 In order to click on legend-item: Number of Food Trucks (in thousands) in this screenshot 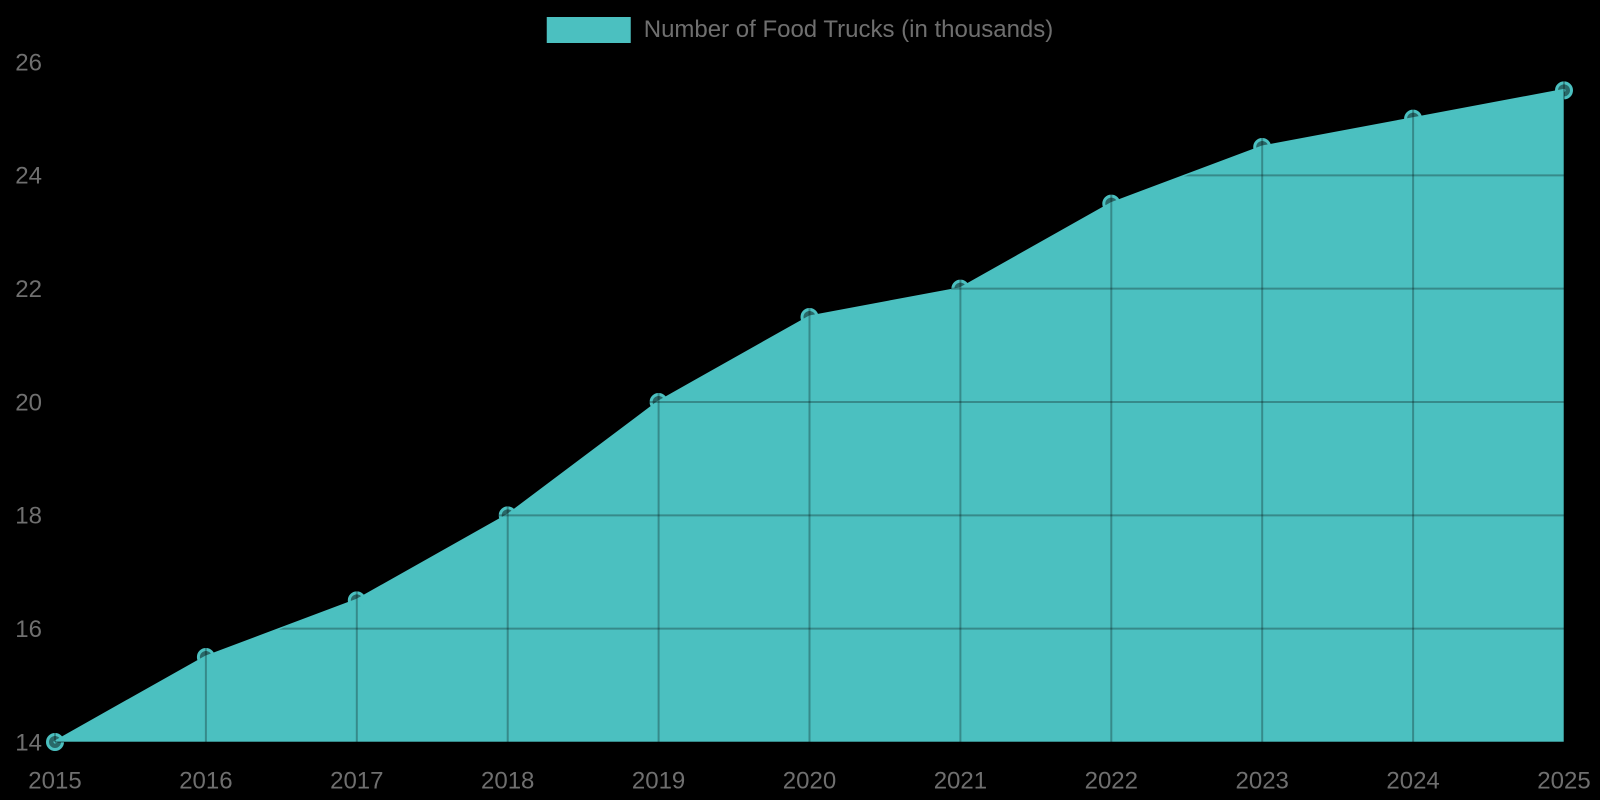, I will do `click(800, 30)`.